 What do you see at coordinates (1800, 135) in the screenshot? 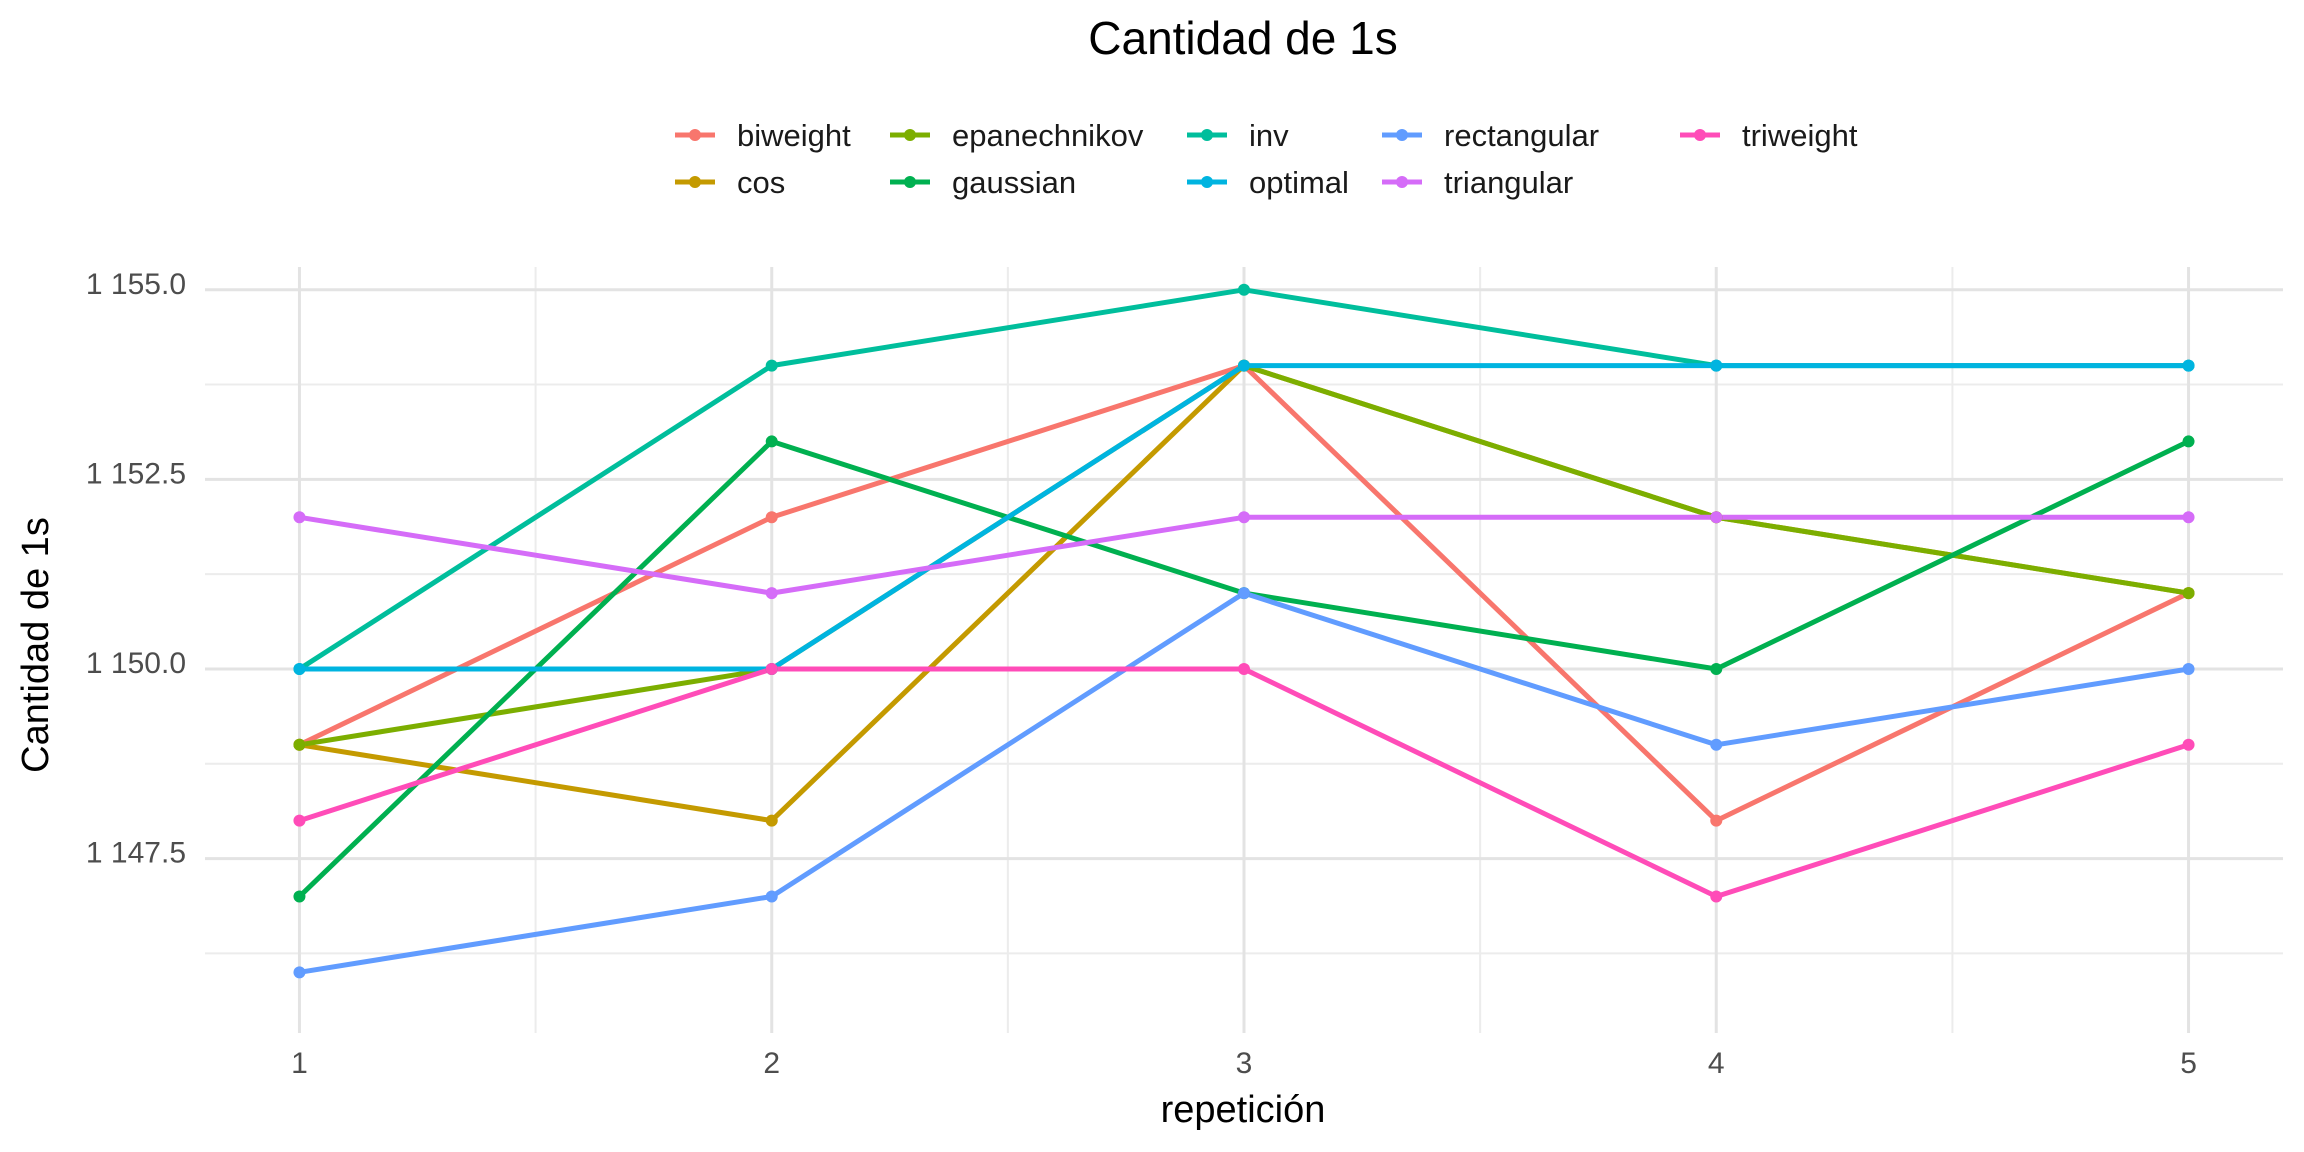
I see `legend-label: triweight` at bounding box center [1800, 135].